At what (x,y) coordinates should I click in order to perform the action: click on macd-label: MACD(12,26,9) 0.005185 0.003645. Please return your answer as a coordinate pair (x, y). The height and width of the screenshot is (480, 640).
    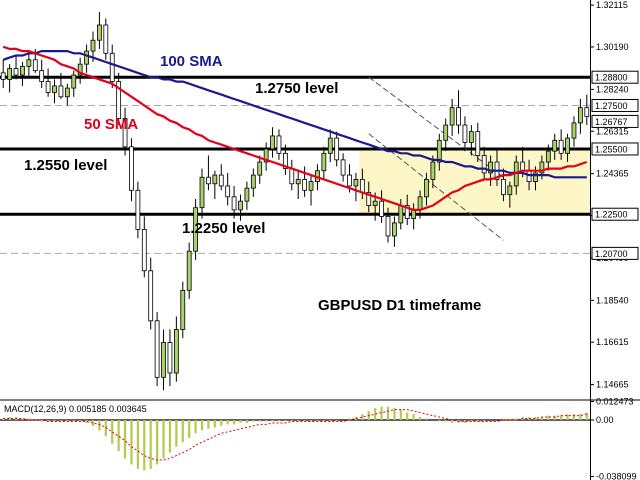
    Looking at the image, I should click on (75, 409).